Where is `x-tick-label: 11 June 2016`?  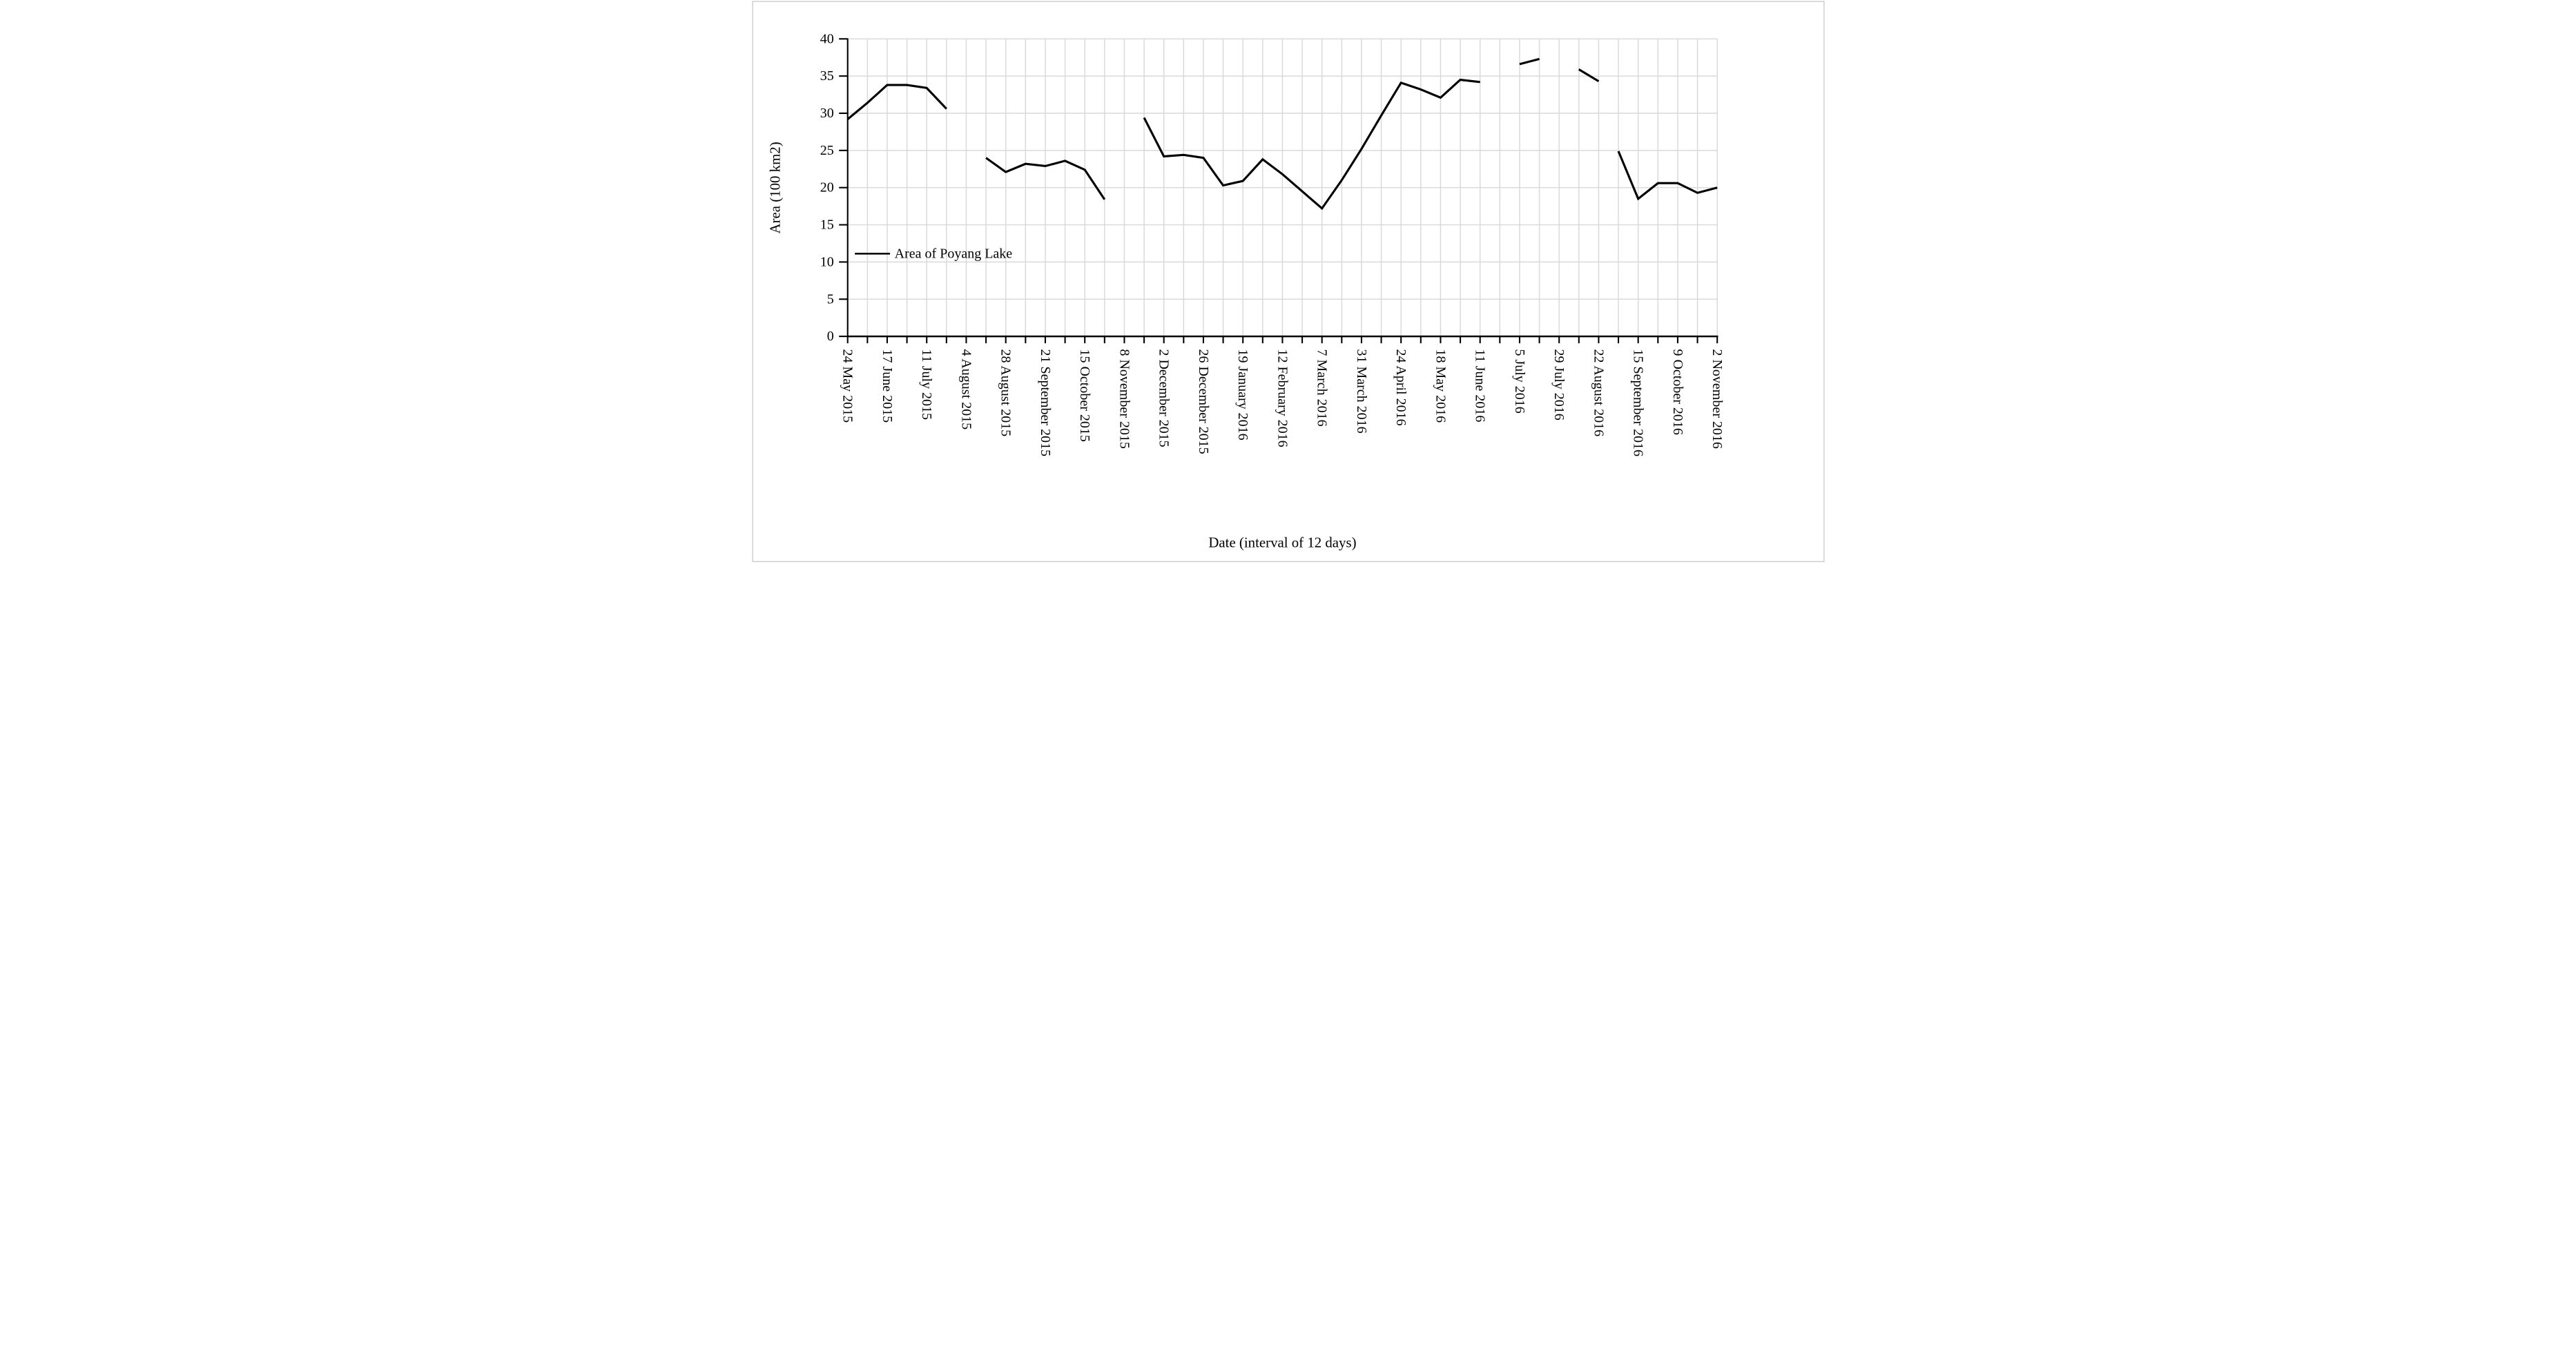
x-tick-label: 11 June 2016 is located at coordinates (1480, 386).